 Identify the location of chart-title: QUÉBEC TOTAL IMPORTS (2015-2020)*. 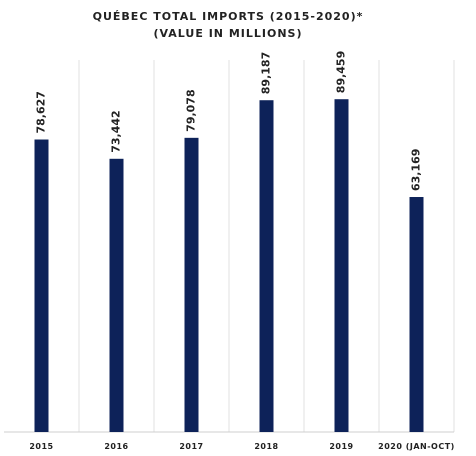
(228, 16).